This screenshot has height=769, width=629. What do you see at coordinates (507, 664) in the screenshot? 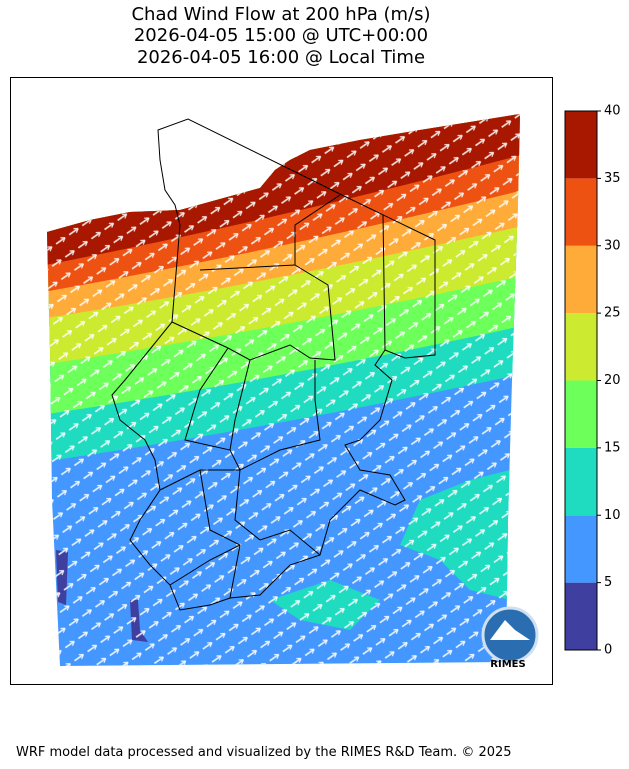
I see `logo-text: RIMES` at bounding box center [507, 664].